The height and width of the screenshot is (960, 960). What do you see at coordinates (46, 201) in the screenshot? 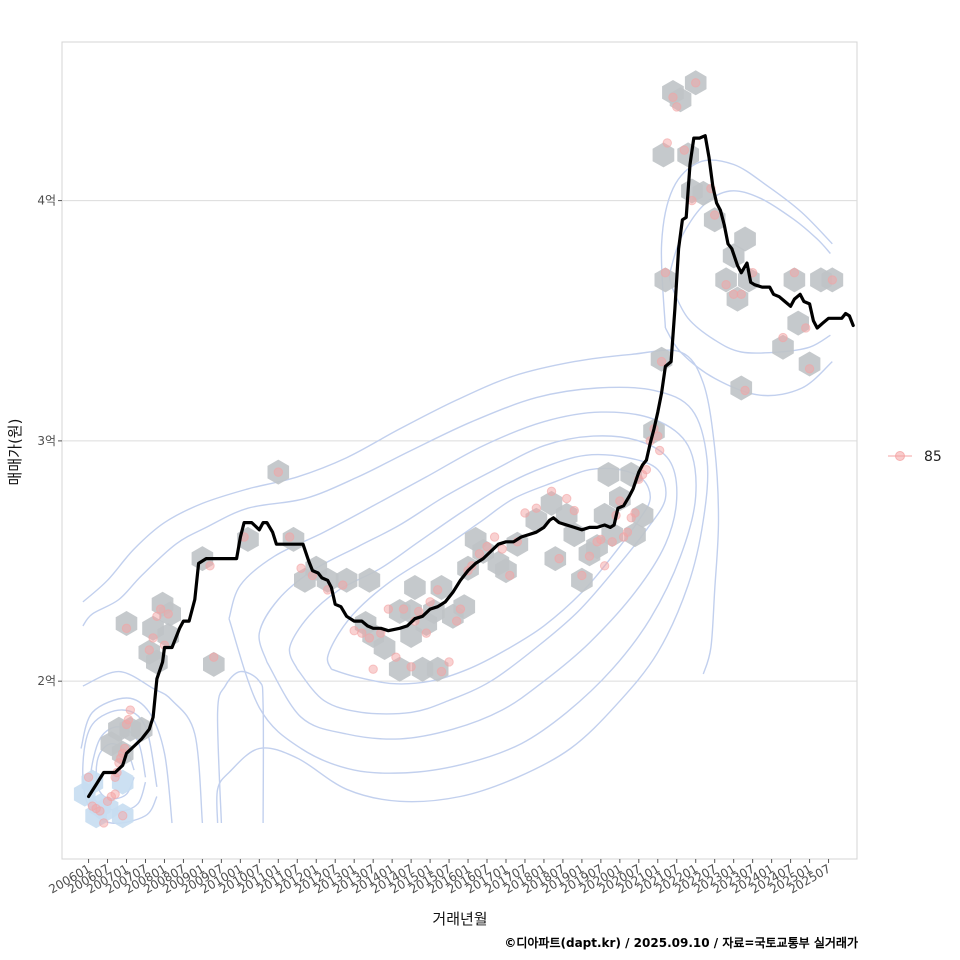
I see `y-tick-label: 4억` at bounding box center [46, 201].